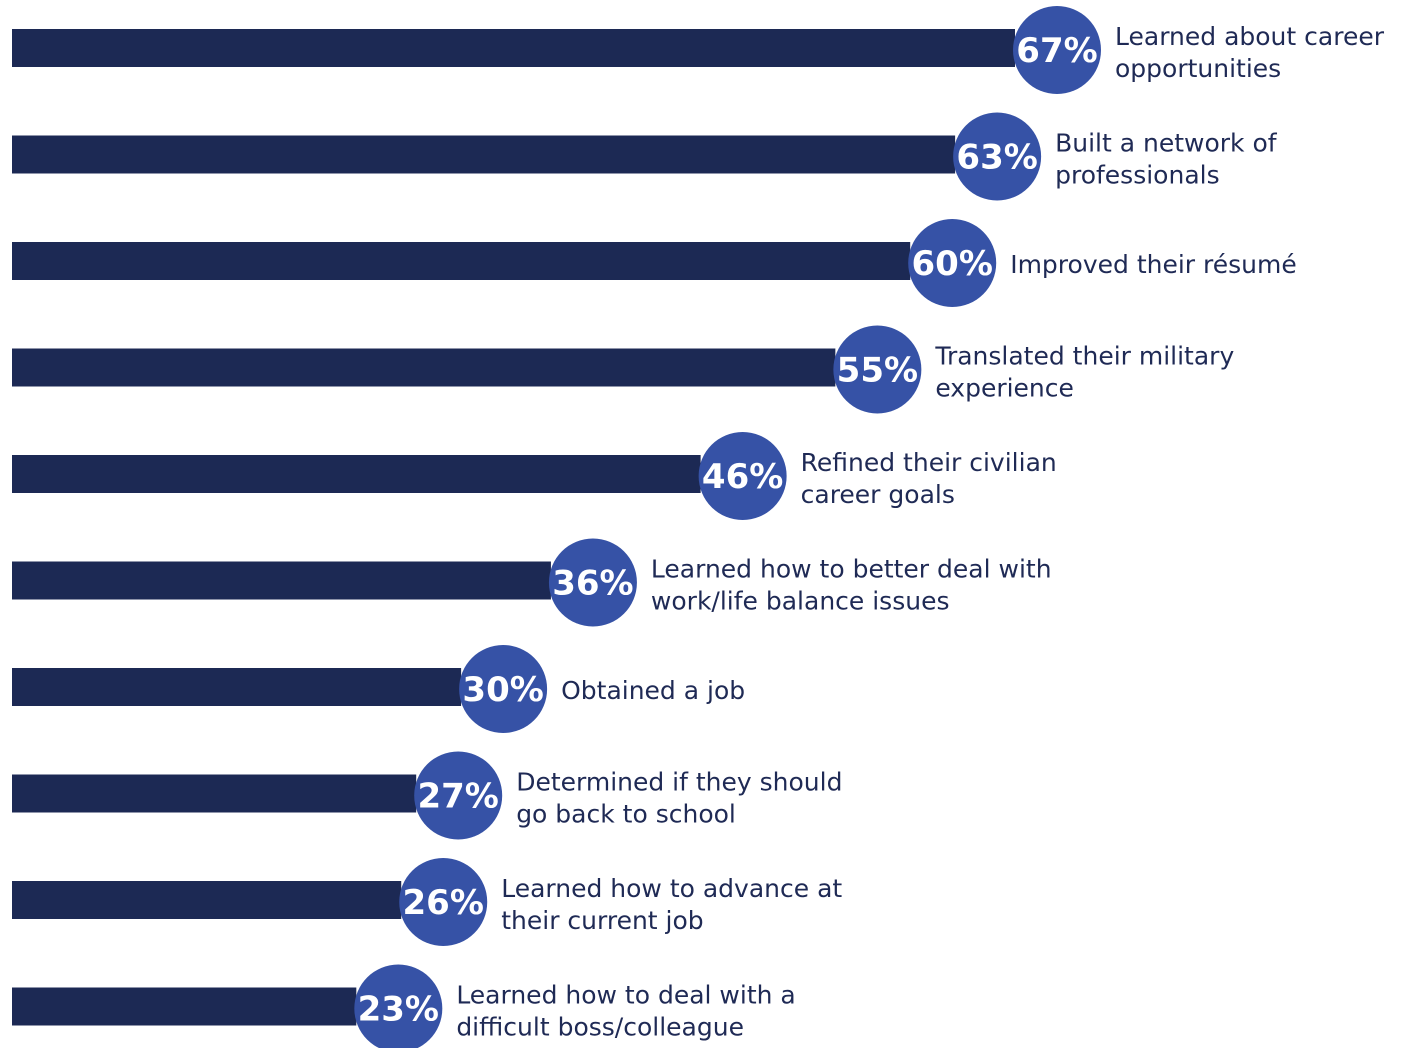 This screenshot has height=1048, width=1408. I want to click on category-label-line: work/life balance issues, so click(800, 601).